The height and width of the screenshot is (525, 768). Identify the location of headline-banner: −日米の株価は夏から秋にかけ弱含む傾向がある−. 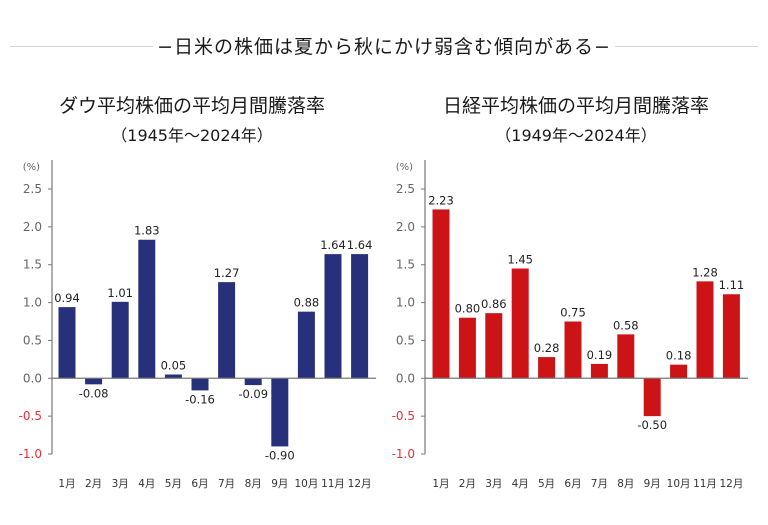
(384, 47).